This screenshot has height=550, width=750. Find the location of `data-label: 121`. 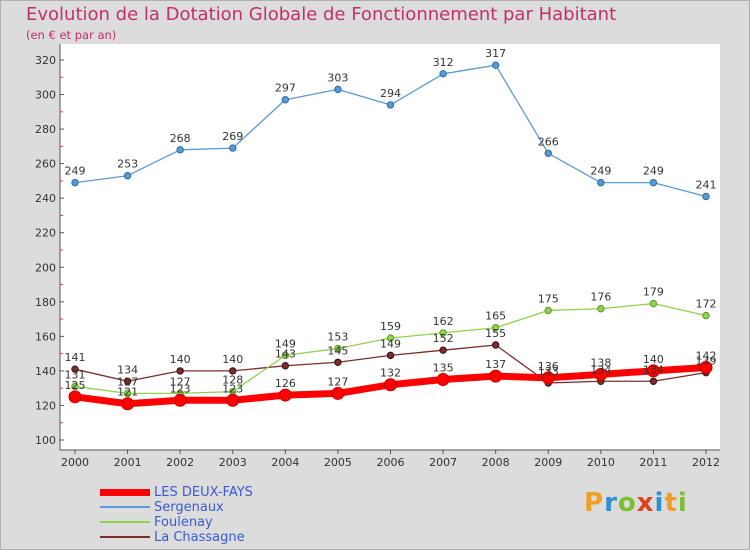

data-label: 121 is located at coordinates (127, 392).